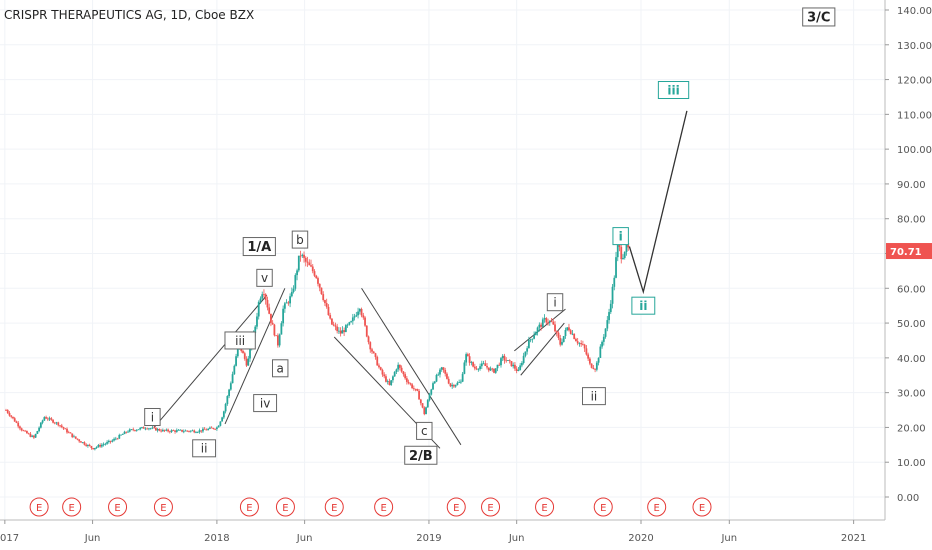 This screenshot has width=932, height=550. What do you see at coordinates (259, 247) in the screenshot?
I see `wave-label-1-a: 1/A` at bounding box center [259, 247].